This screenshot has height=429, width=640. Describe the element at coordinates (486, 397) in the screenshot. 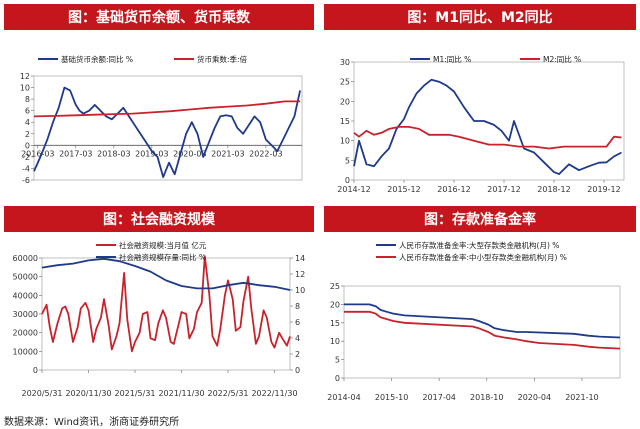

I see `x-tick-label: 2018-10` at that location.